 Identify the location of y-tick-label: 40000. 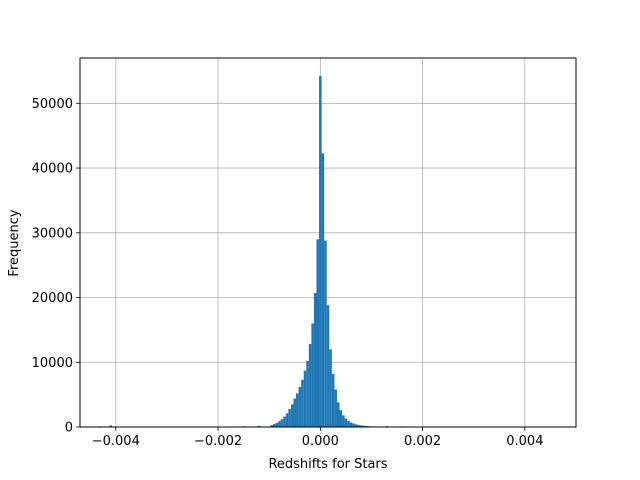
(52, 169).